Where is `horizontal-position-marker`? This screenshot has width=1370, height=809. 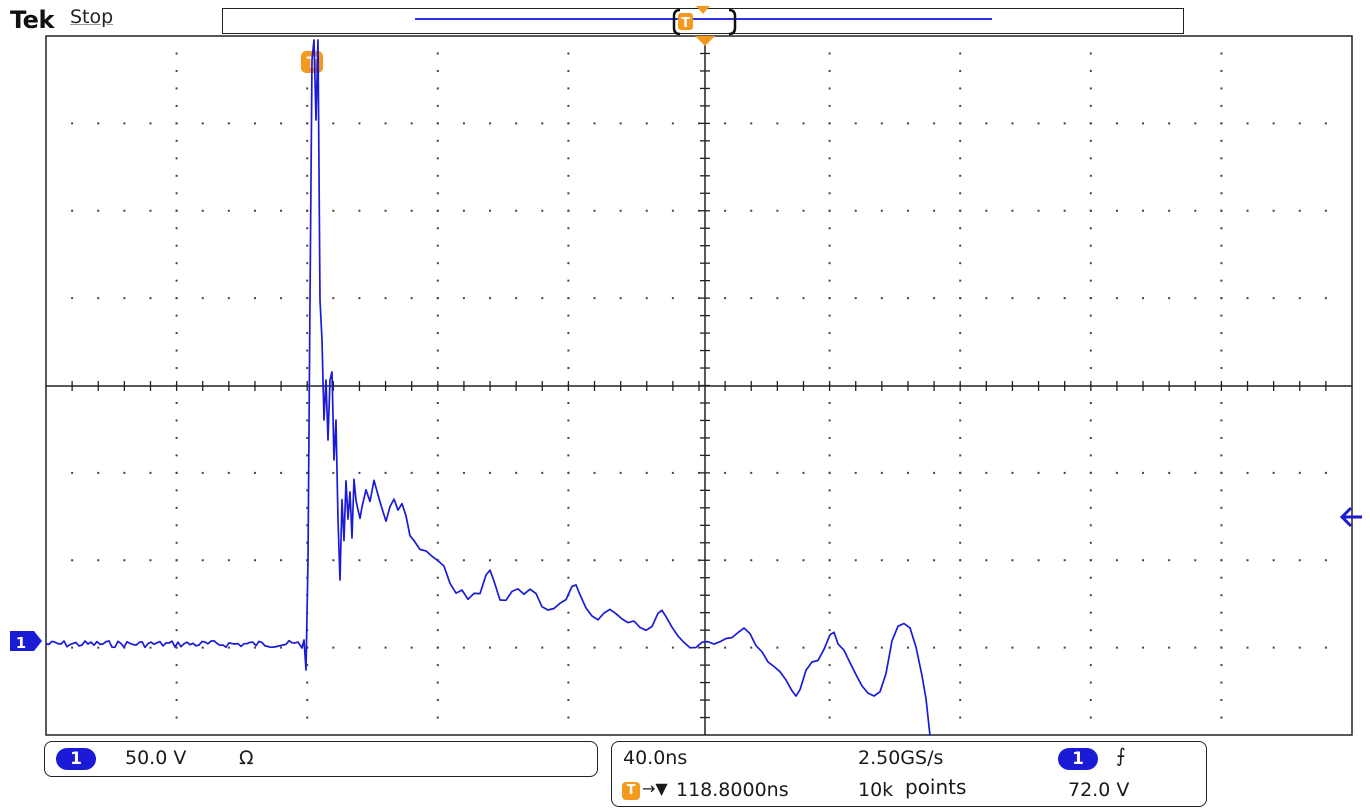 horizontal-position-marker is located at coordinates (705, 41).